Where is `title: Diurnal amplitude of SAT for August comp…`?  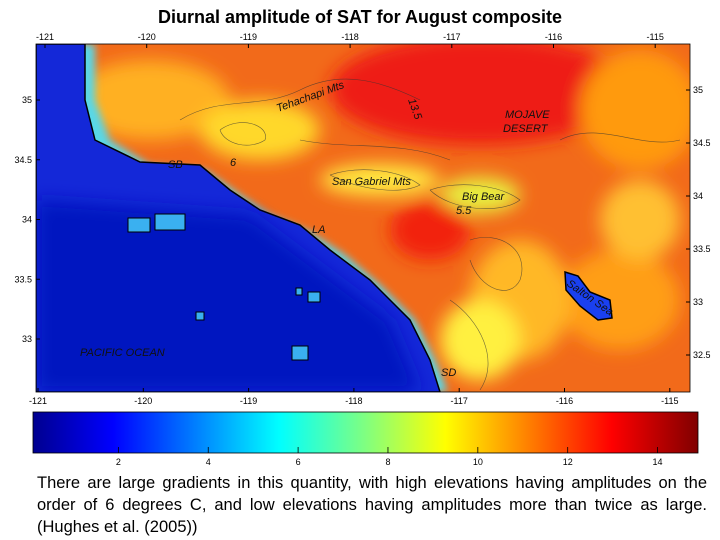
title: Diurnal amplitude of SAT for August comp… is located at coordinates (360, 17).